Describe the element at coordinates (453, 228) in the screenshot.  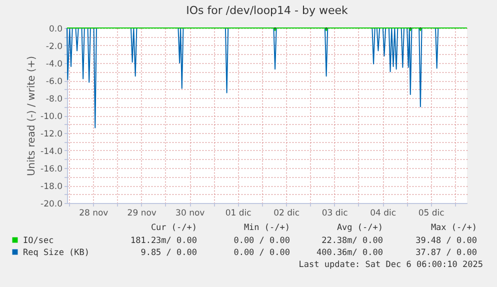
I see `text: Max (-/+)` at that location.